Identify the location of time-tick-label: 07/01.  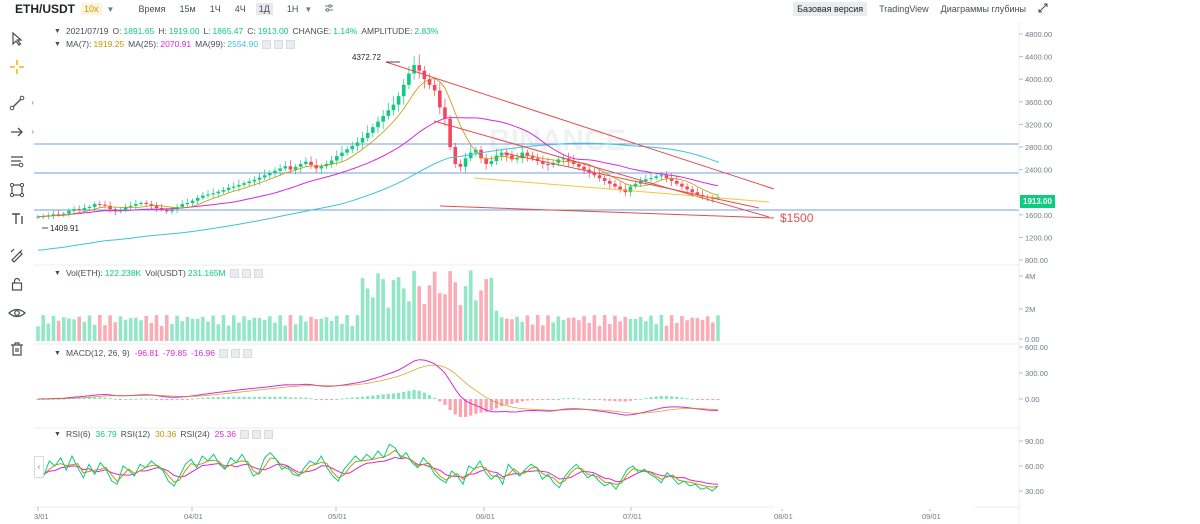
(632, 516).